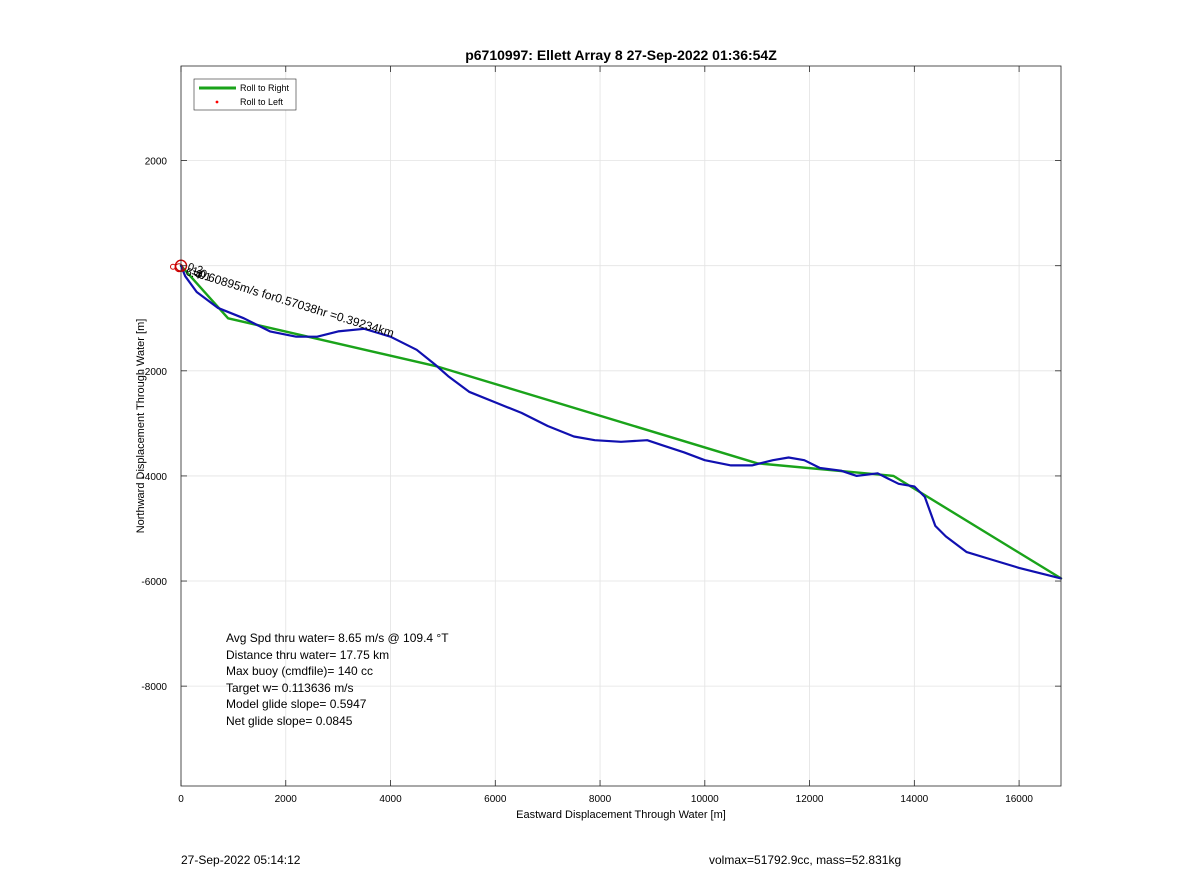 Image resolution: width=1200 pixels, height=885 pixels. Describe the element at coordinates (286, 799) in the screenshot. I see `x-tick-label: 2000` at that location.